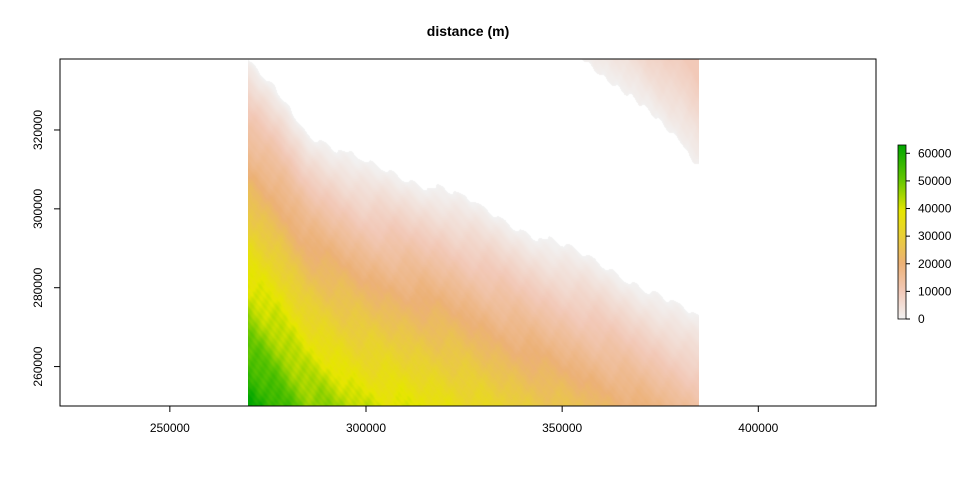 This screenshot has height=480, width=960. What do you see at coordinates (464, 420) in the screenshot?
I see `x-axis: 250000 300000 350000 400000` at bounding box center [464, 420].